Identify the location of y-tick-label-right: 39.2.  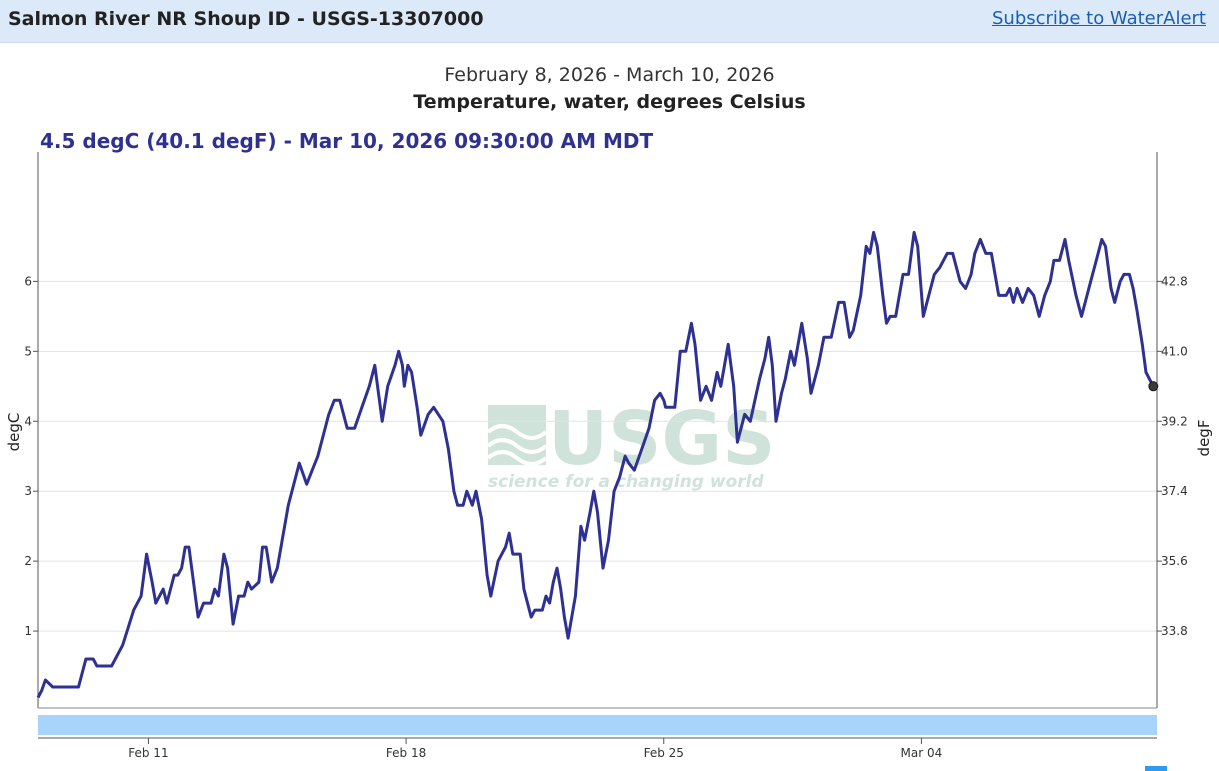
(1174, 421).